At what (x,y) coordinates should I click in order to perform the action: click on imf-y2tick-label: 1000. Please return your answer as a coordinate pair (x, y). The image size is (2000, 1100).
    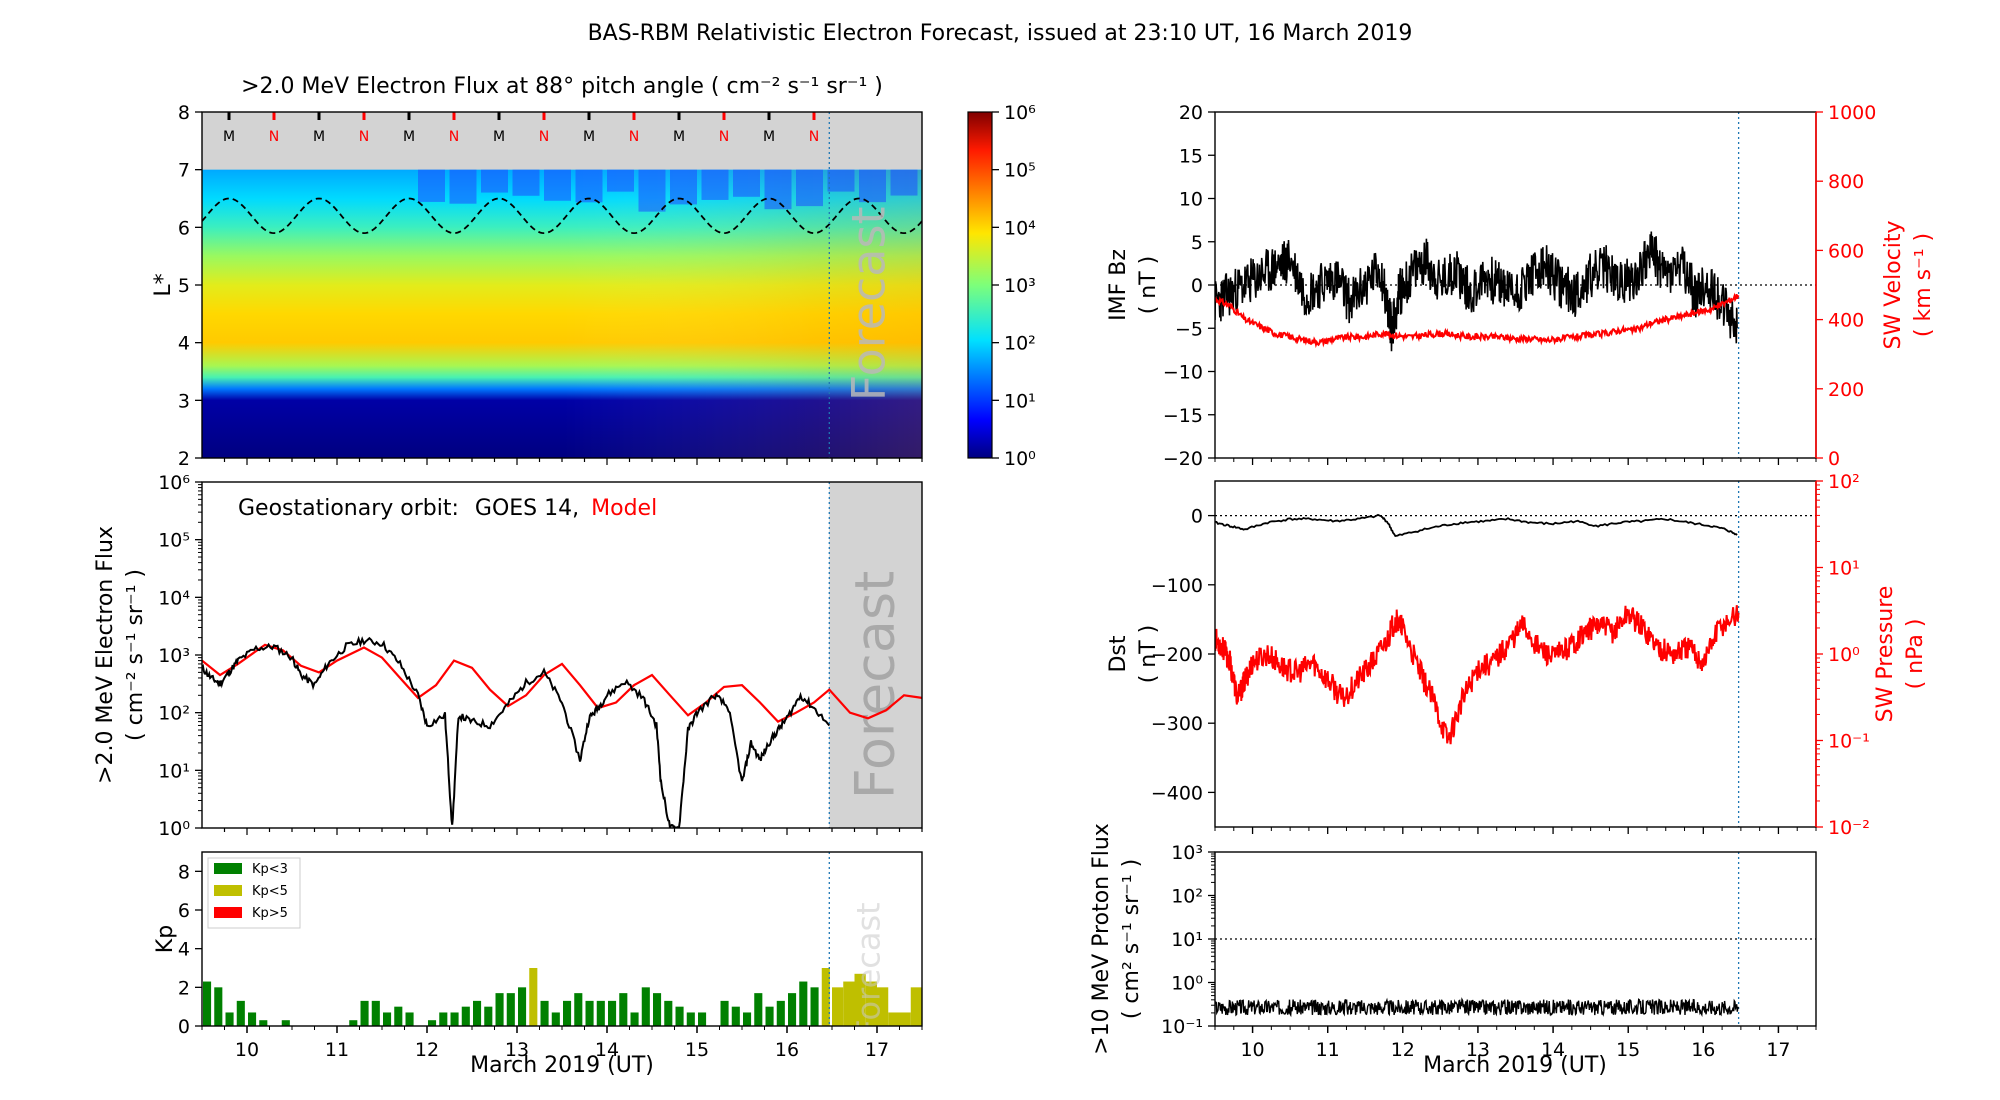
    Looking at the image, I should click on (1852, 113).